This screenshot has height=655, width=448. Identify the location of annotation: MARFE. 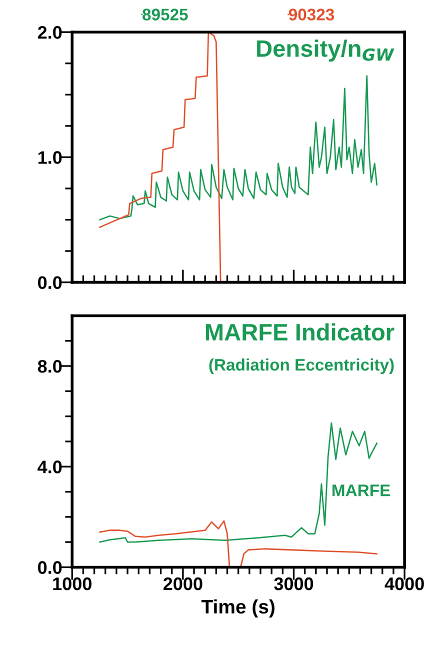
(361, 490).